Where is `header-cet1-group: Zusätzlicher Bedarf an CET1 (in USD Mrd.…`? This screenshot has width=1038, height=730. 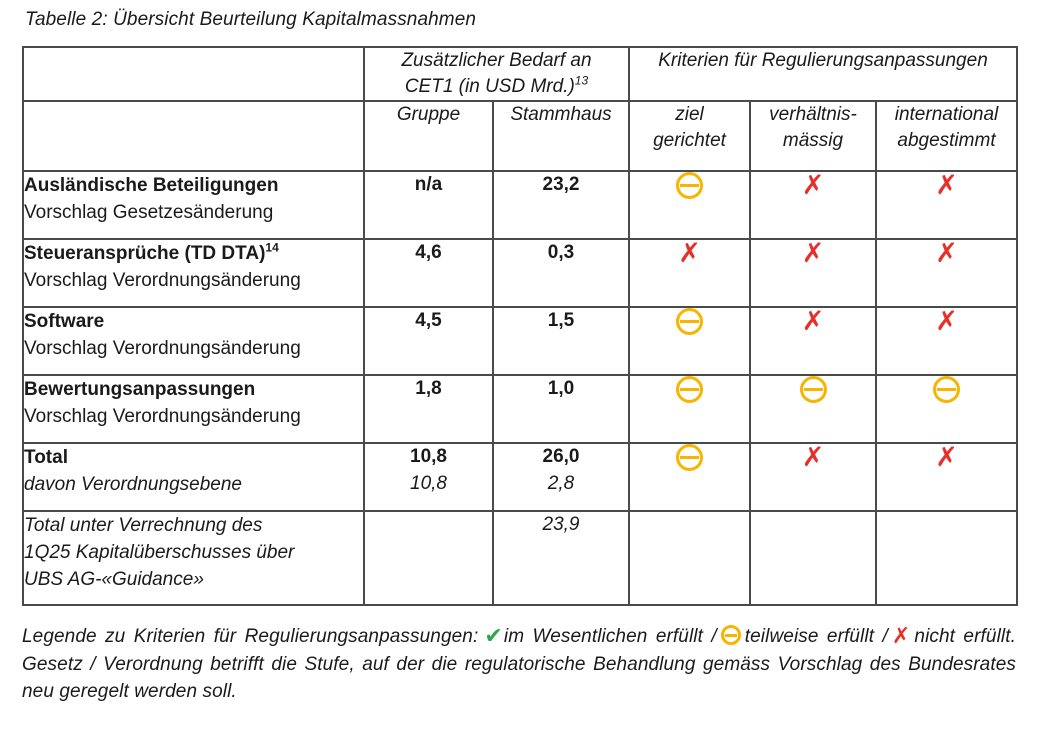 header-cet1-group: Zusätzlicher Bedarf an CET1 (in USD Mrd.… is located at coordinates (496, 74).